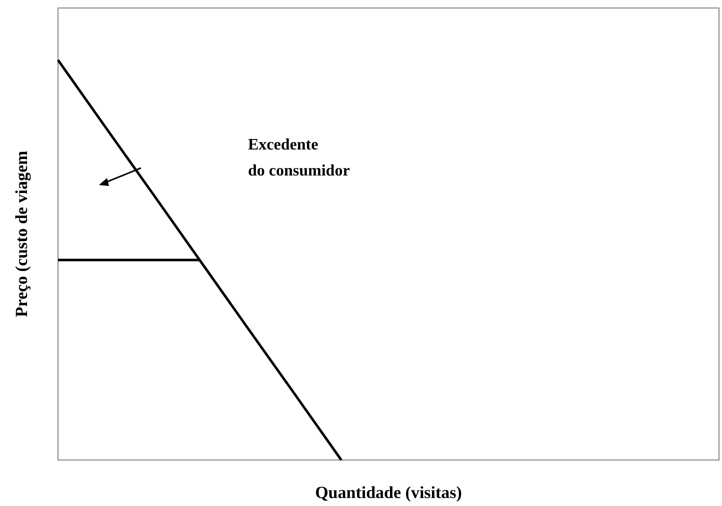 This screenshot has height=506, width=722. What do you see at coordinates (388, 492) in the screenshot?
I see `x-axis-title: Quantidade (visitas)` at bounding box center [388, 492].